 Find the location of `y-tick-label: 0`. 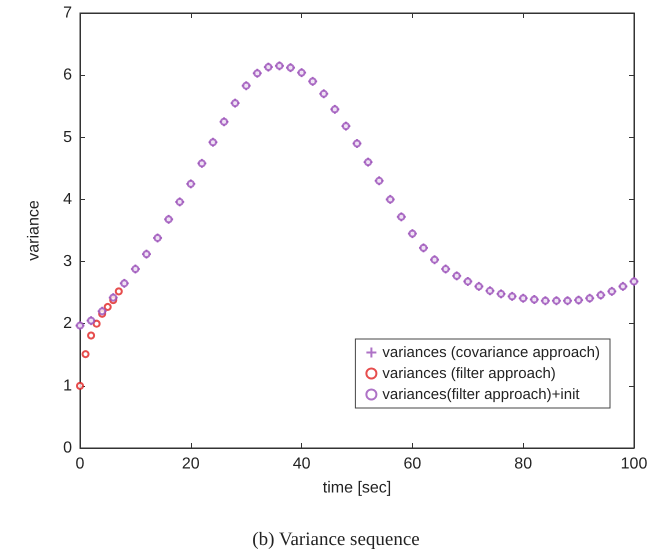

y-tick-label: 0 is located at coordinates (67, 448).